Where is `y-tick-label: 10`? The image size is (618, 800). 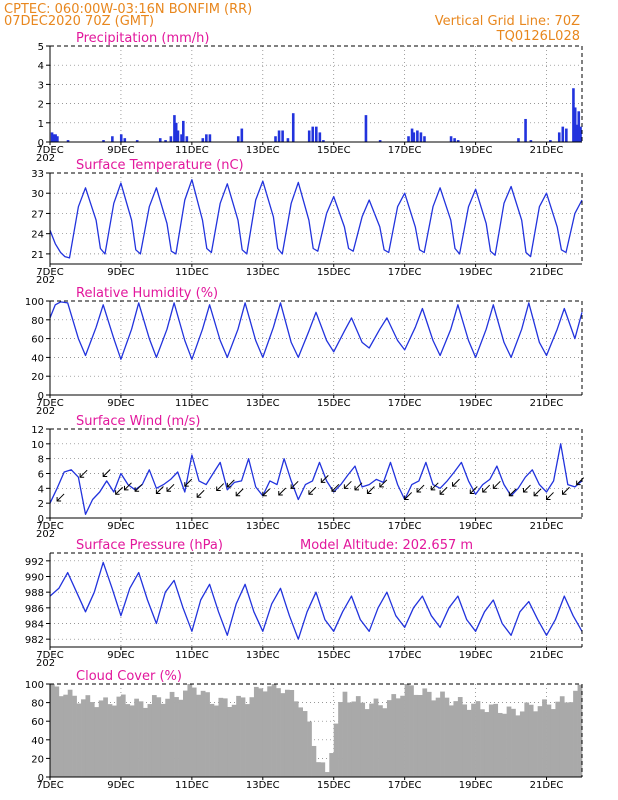
y-tick-label: 10 is located at coordinates (37, 445).